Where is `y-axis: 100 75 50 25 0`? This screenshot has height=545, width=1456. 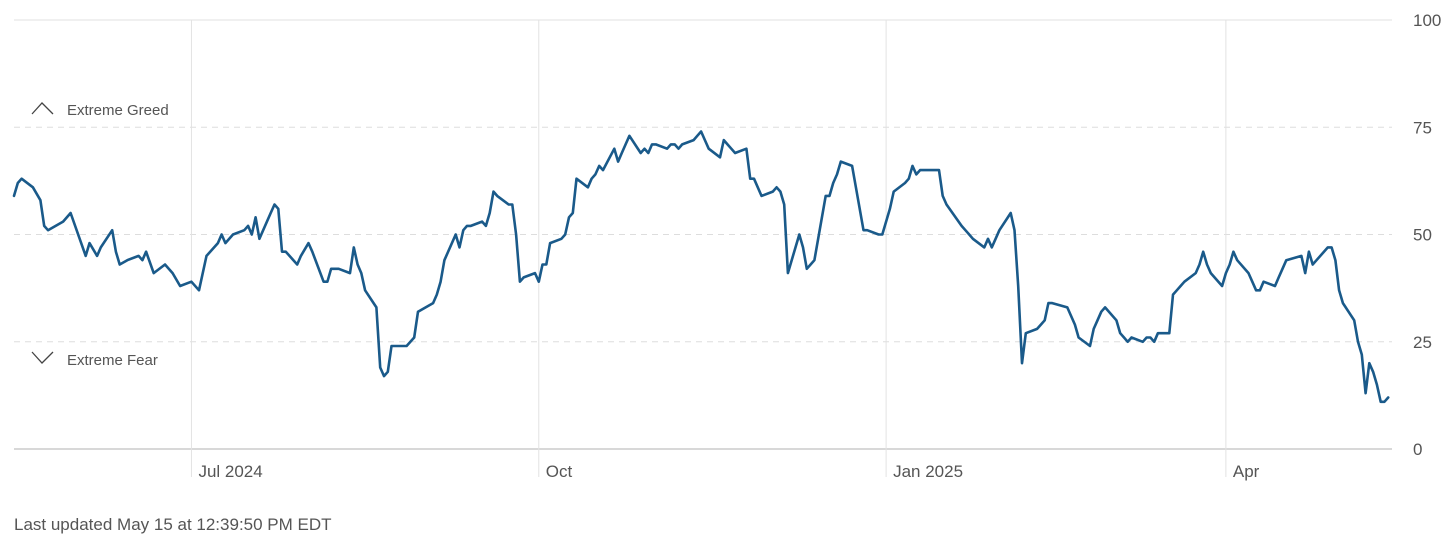 y-axis: 100 75 50 25 0 is located at coordinates (1427, 235).